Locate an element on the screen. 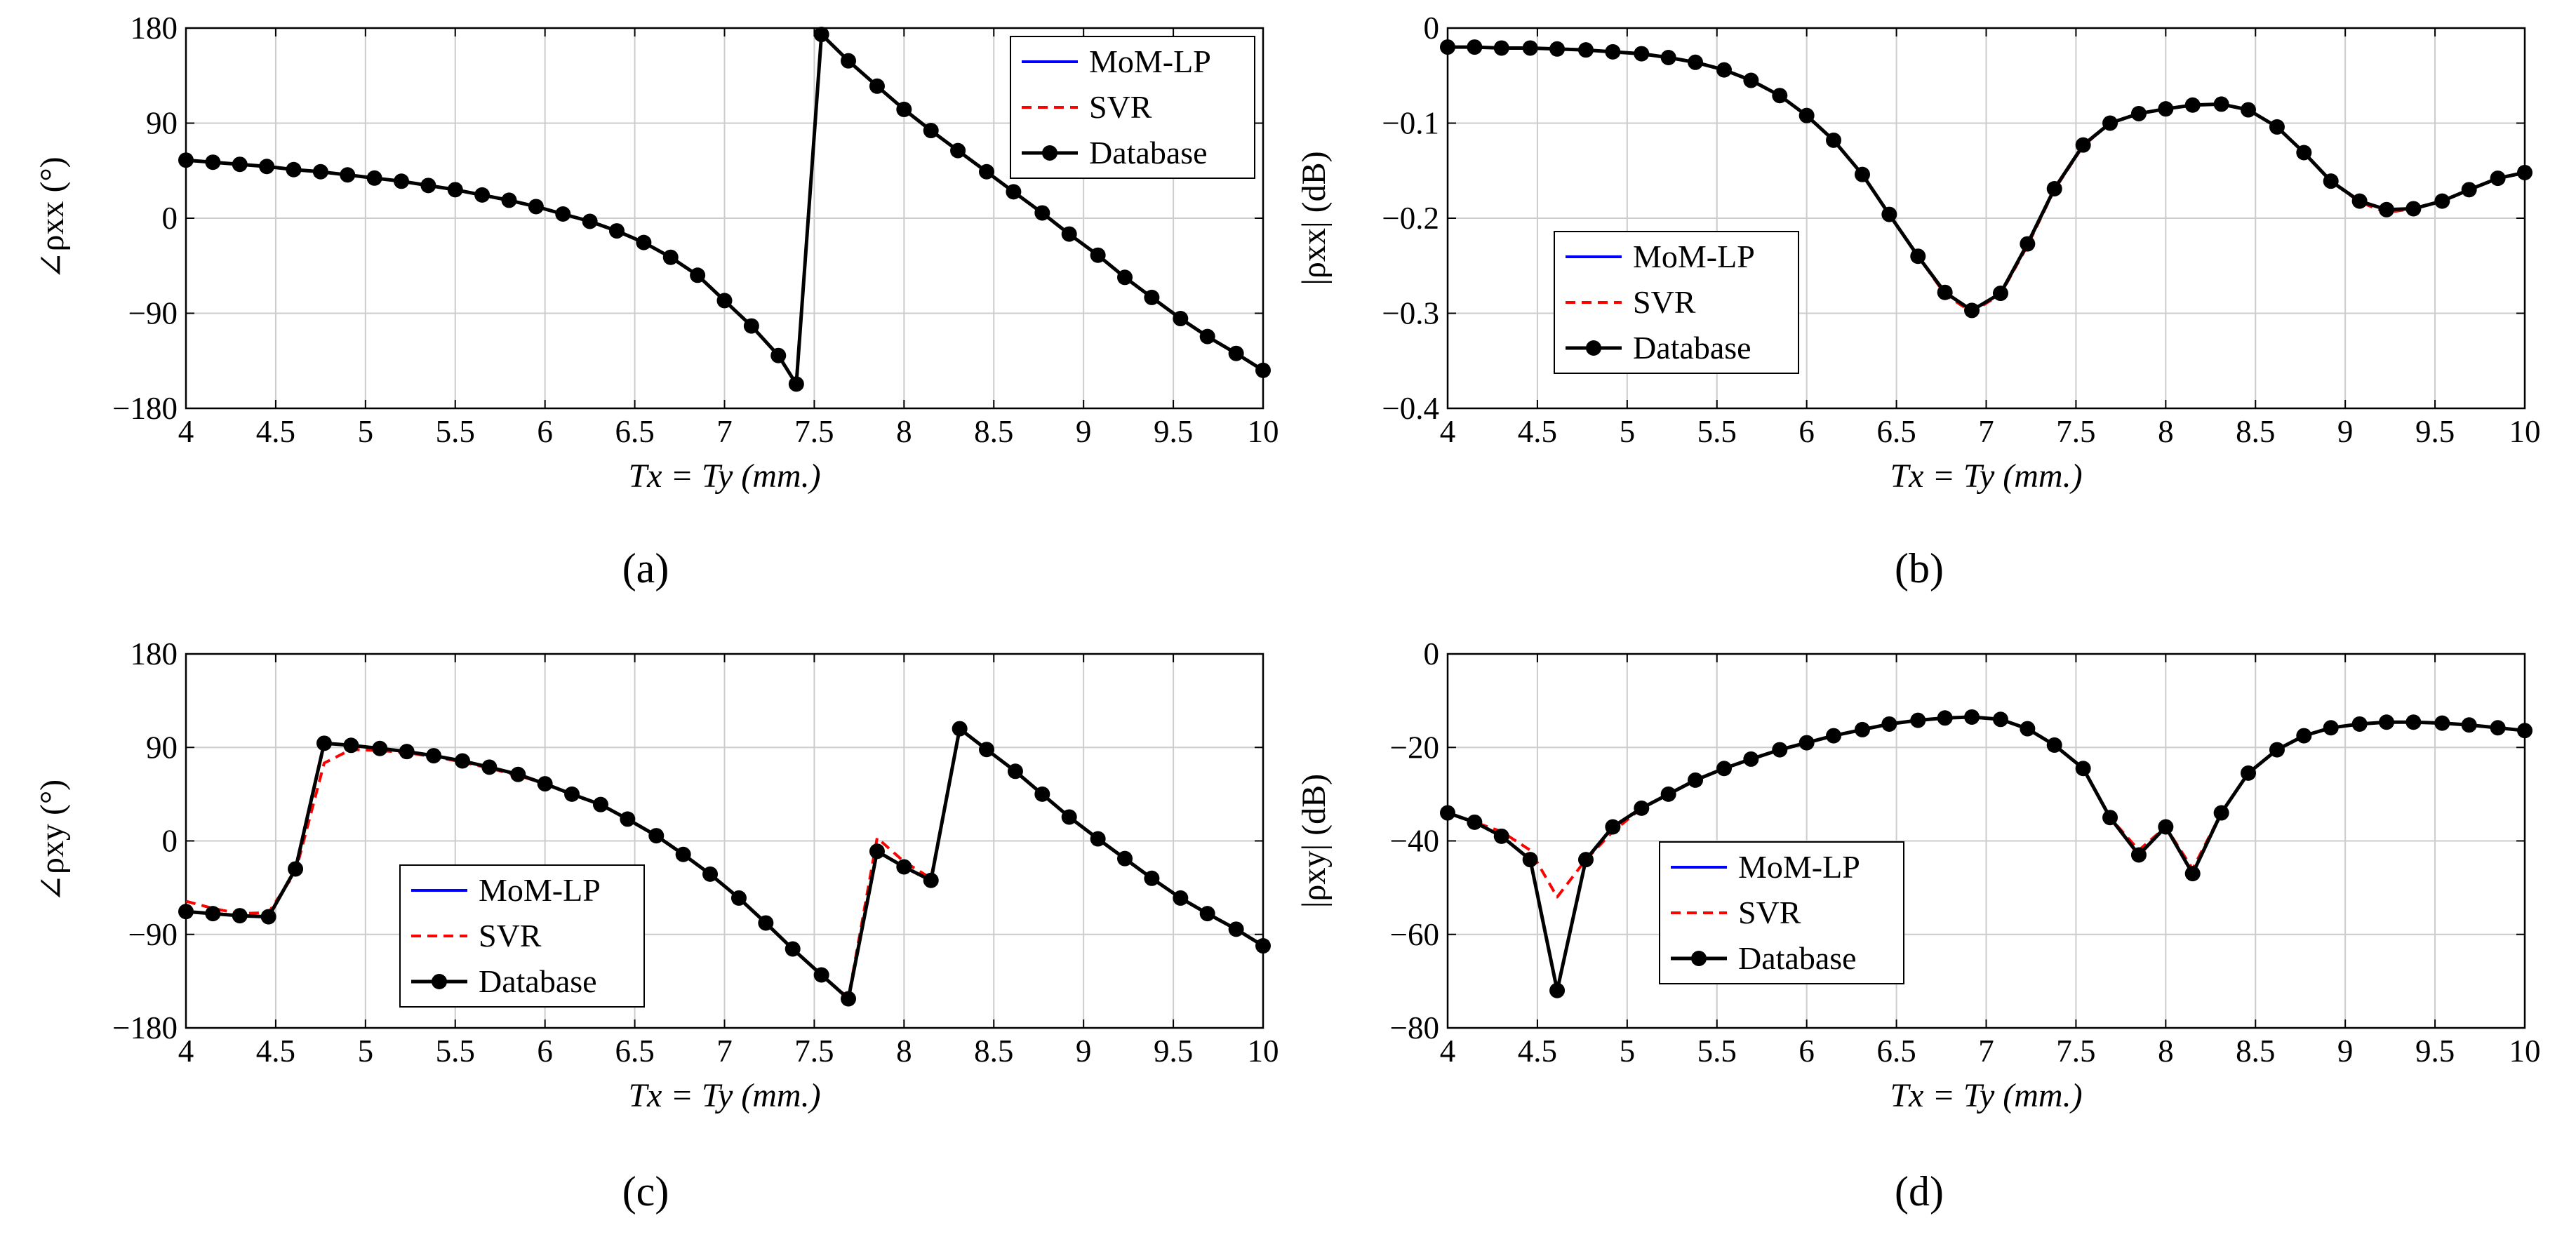 The width and height of the screenshot is (2576, 1244). y-tick-label: 180 is located at coordinates (155, 28).